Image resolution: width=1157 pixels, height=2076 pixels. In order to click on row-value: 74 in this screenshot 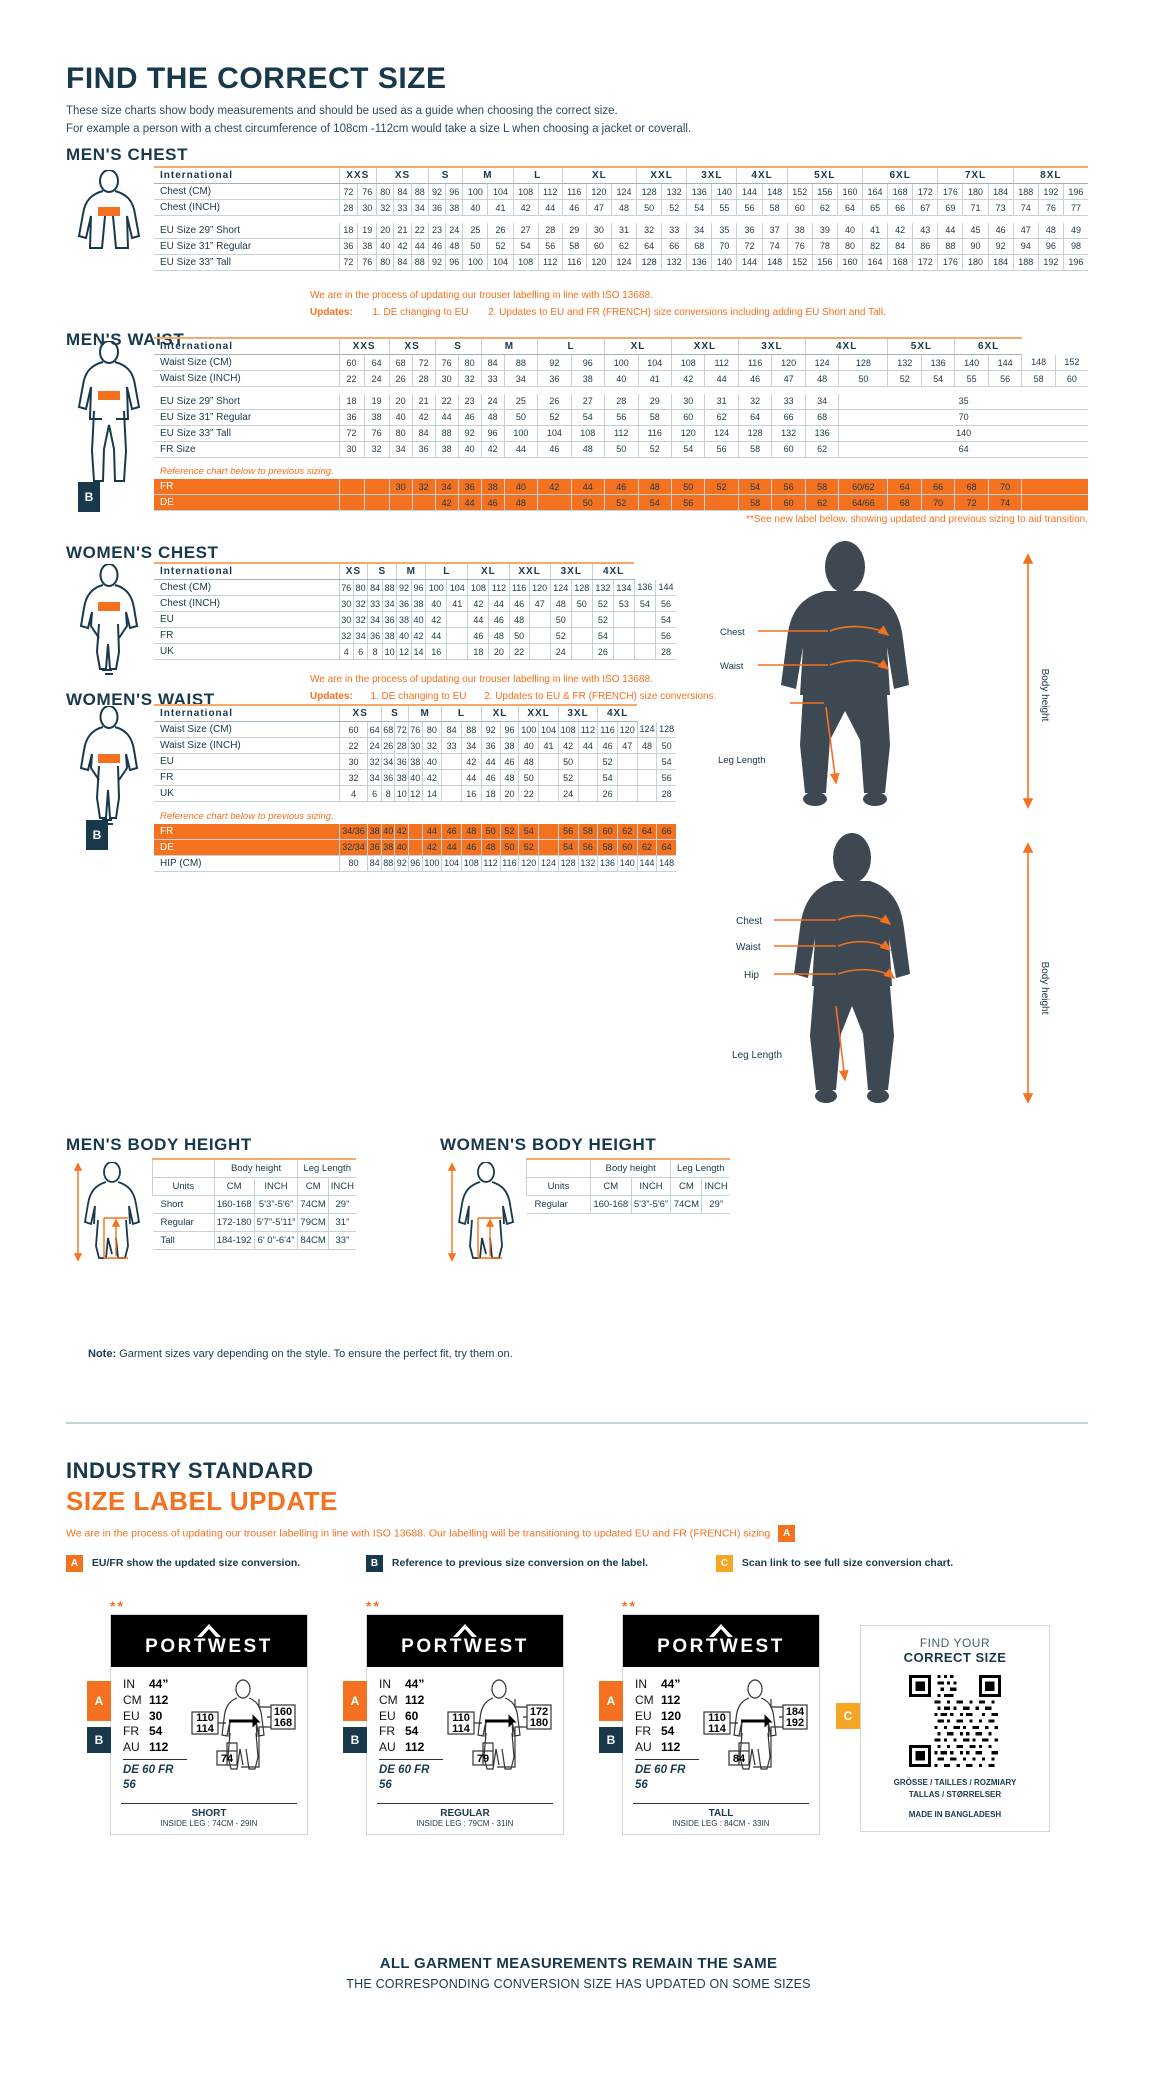, I will do `click(774, 246)`.